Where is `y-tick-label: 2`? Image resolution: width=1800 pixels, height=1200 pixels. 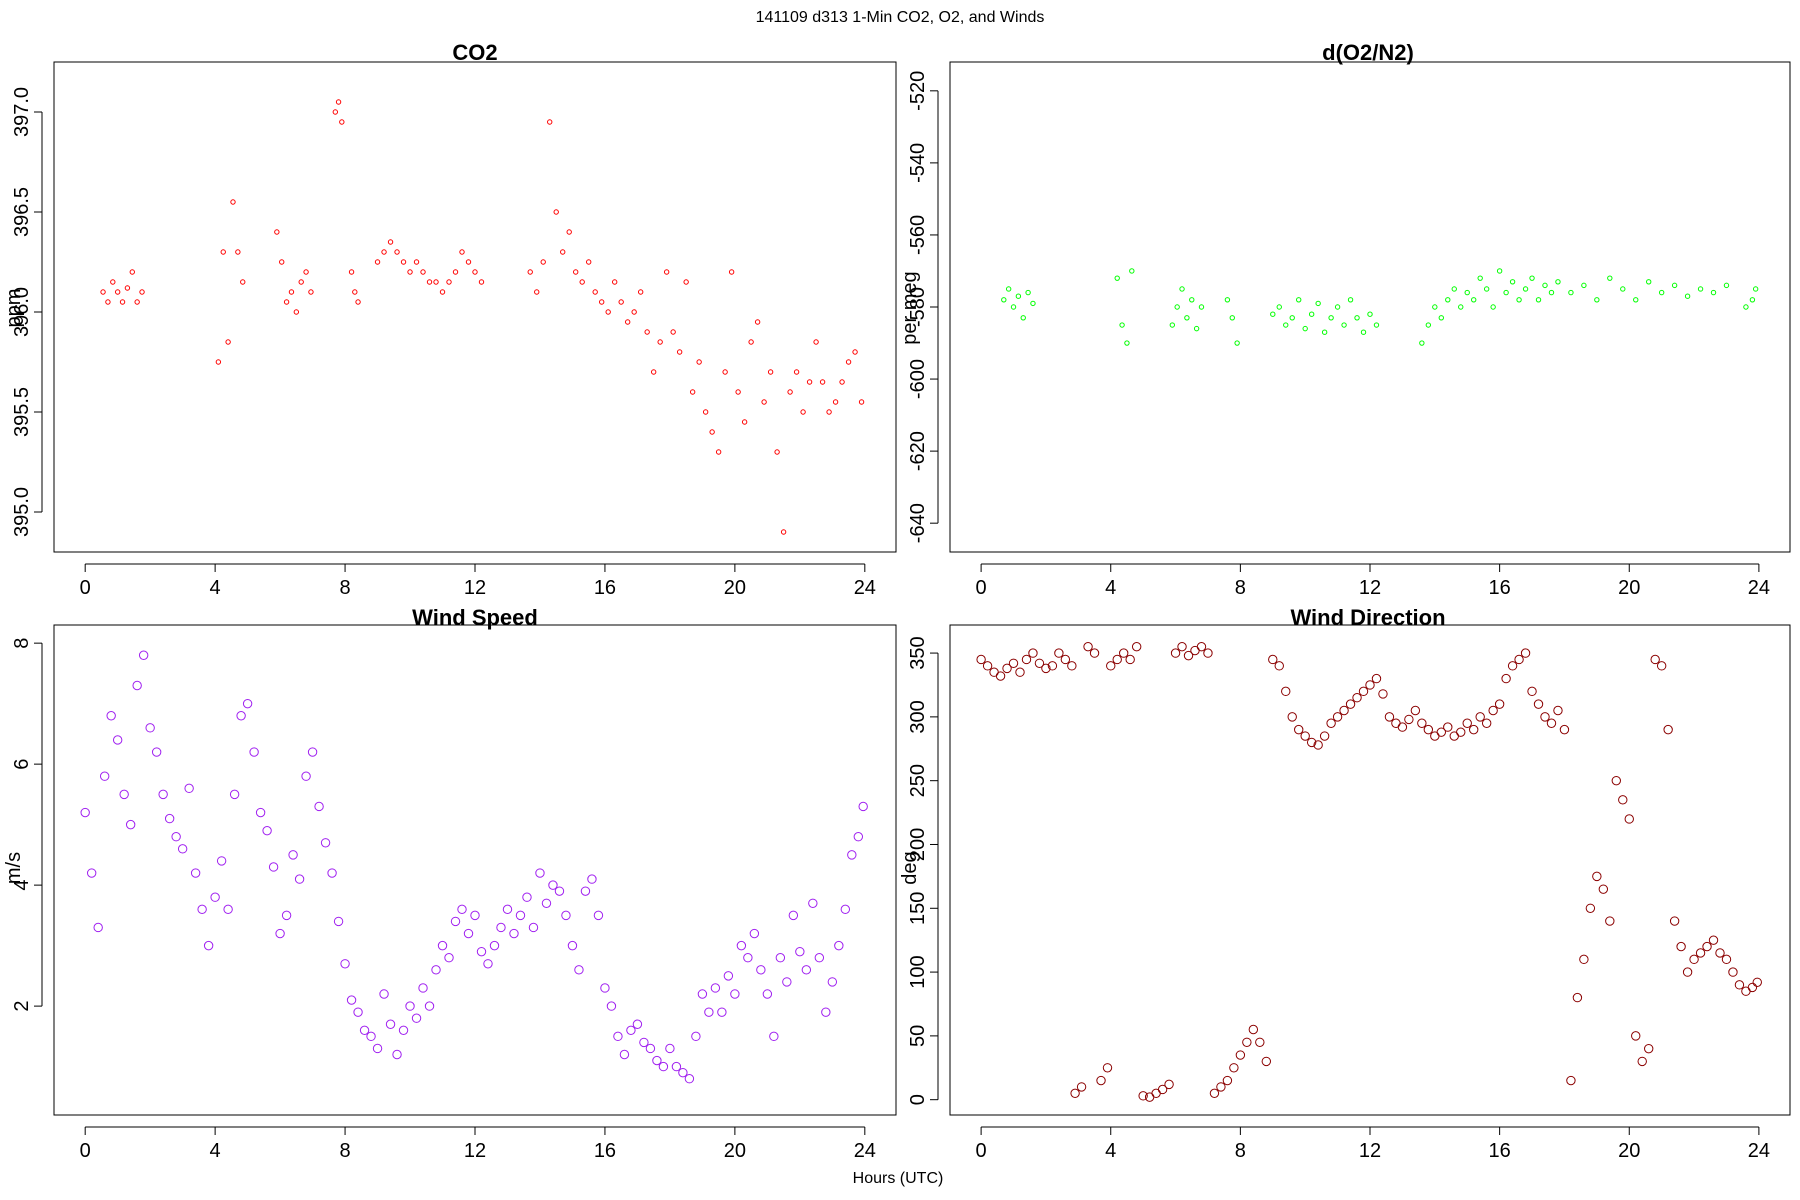 y-tick-label: 2 is located at coordinates (22, 1006).